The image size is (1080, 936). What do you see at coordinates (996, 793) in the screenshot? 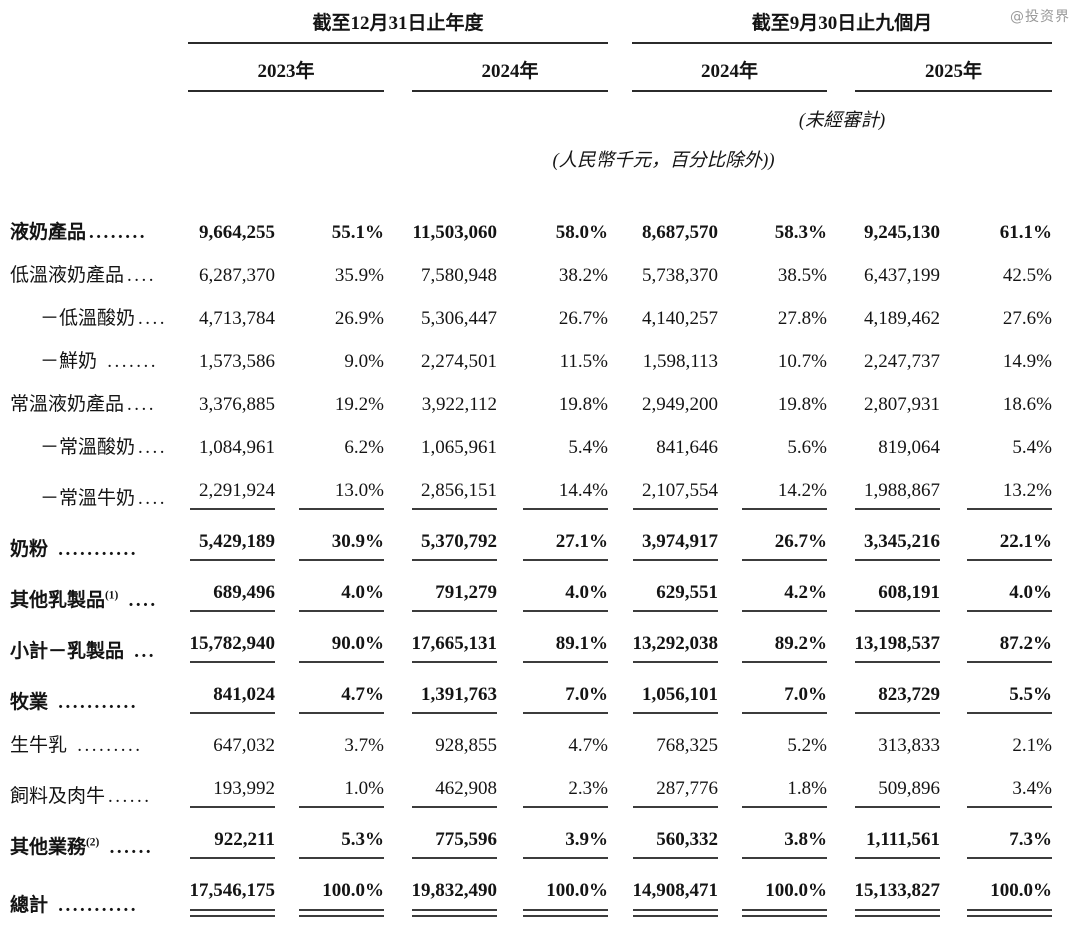
I see `cell-9m2025-pct: 3.4%` at bounding box center [996, 793].